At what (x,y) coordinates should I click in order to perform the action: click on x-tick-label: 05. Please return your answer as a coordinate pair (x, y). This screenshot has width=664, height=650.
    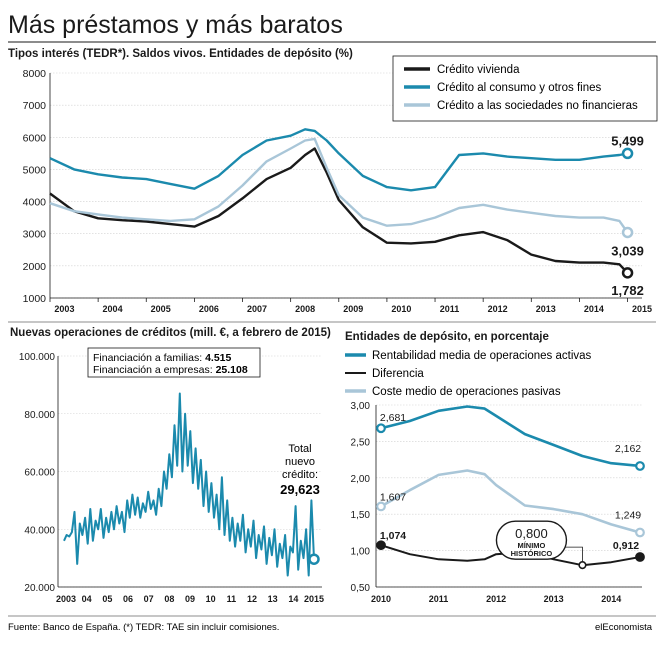
    Looking at the image, I should click on (107, 599).